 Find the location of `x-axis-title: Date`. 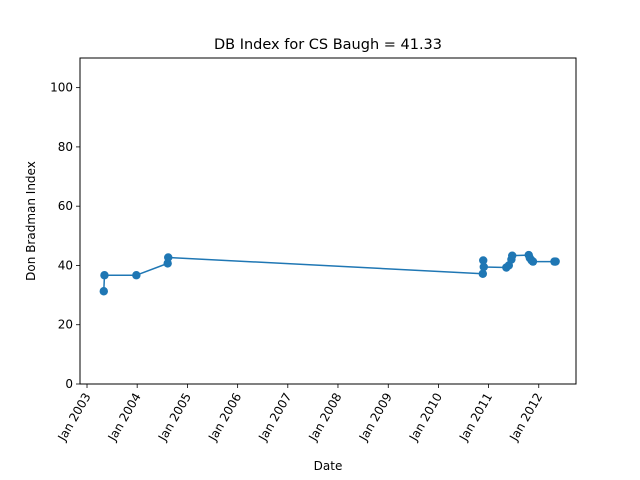

x-axis-title: Date is located at coordinates (328, 466).